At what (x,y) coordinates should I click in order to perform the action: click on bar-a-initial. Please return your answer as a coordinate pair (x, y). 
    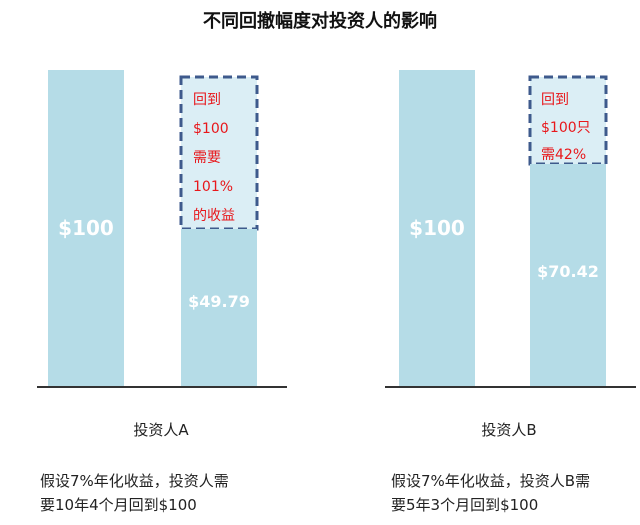
    Looking at the image, I should click on (86, 228).